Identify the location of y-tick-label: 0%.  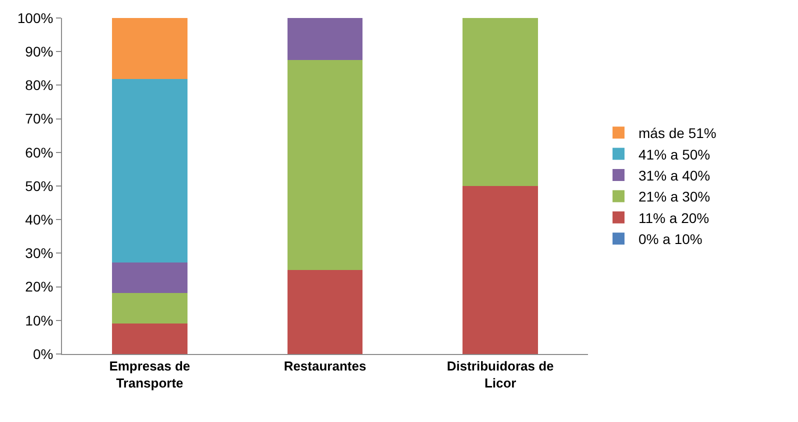
(43, 354).